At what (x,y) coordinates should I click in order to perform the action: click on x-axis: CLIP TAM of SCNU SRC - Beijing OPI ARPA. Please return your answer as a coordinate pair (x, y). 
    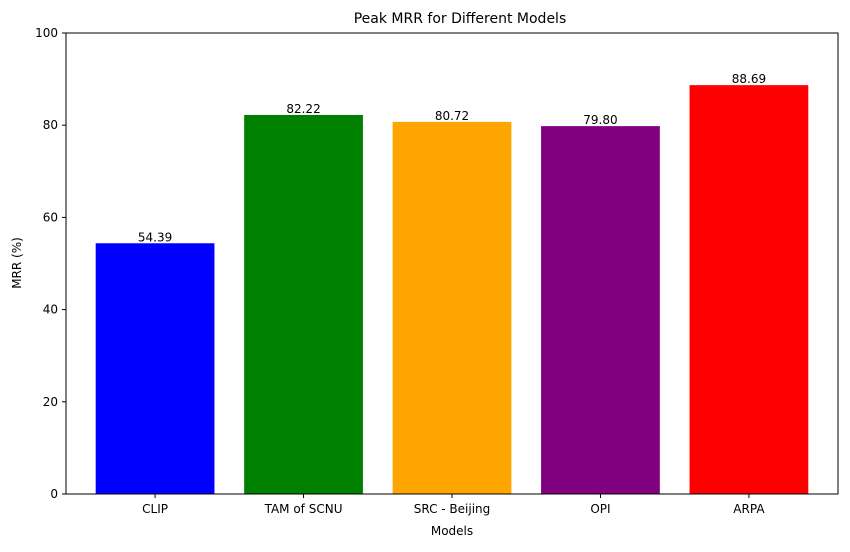
    Looking at the image, I should click on (453, 505).